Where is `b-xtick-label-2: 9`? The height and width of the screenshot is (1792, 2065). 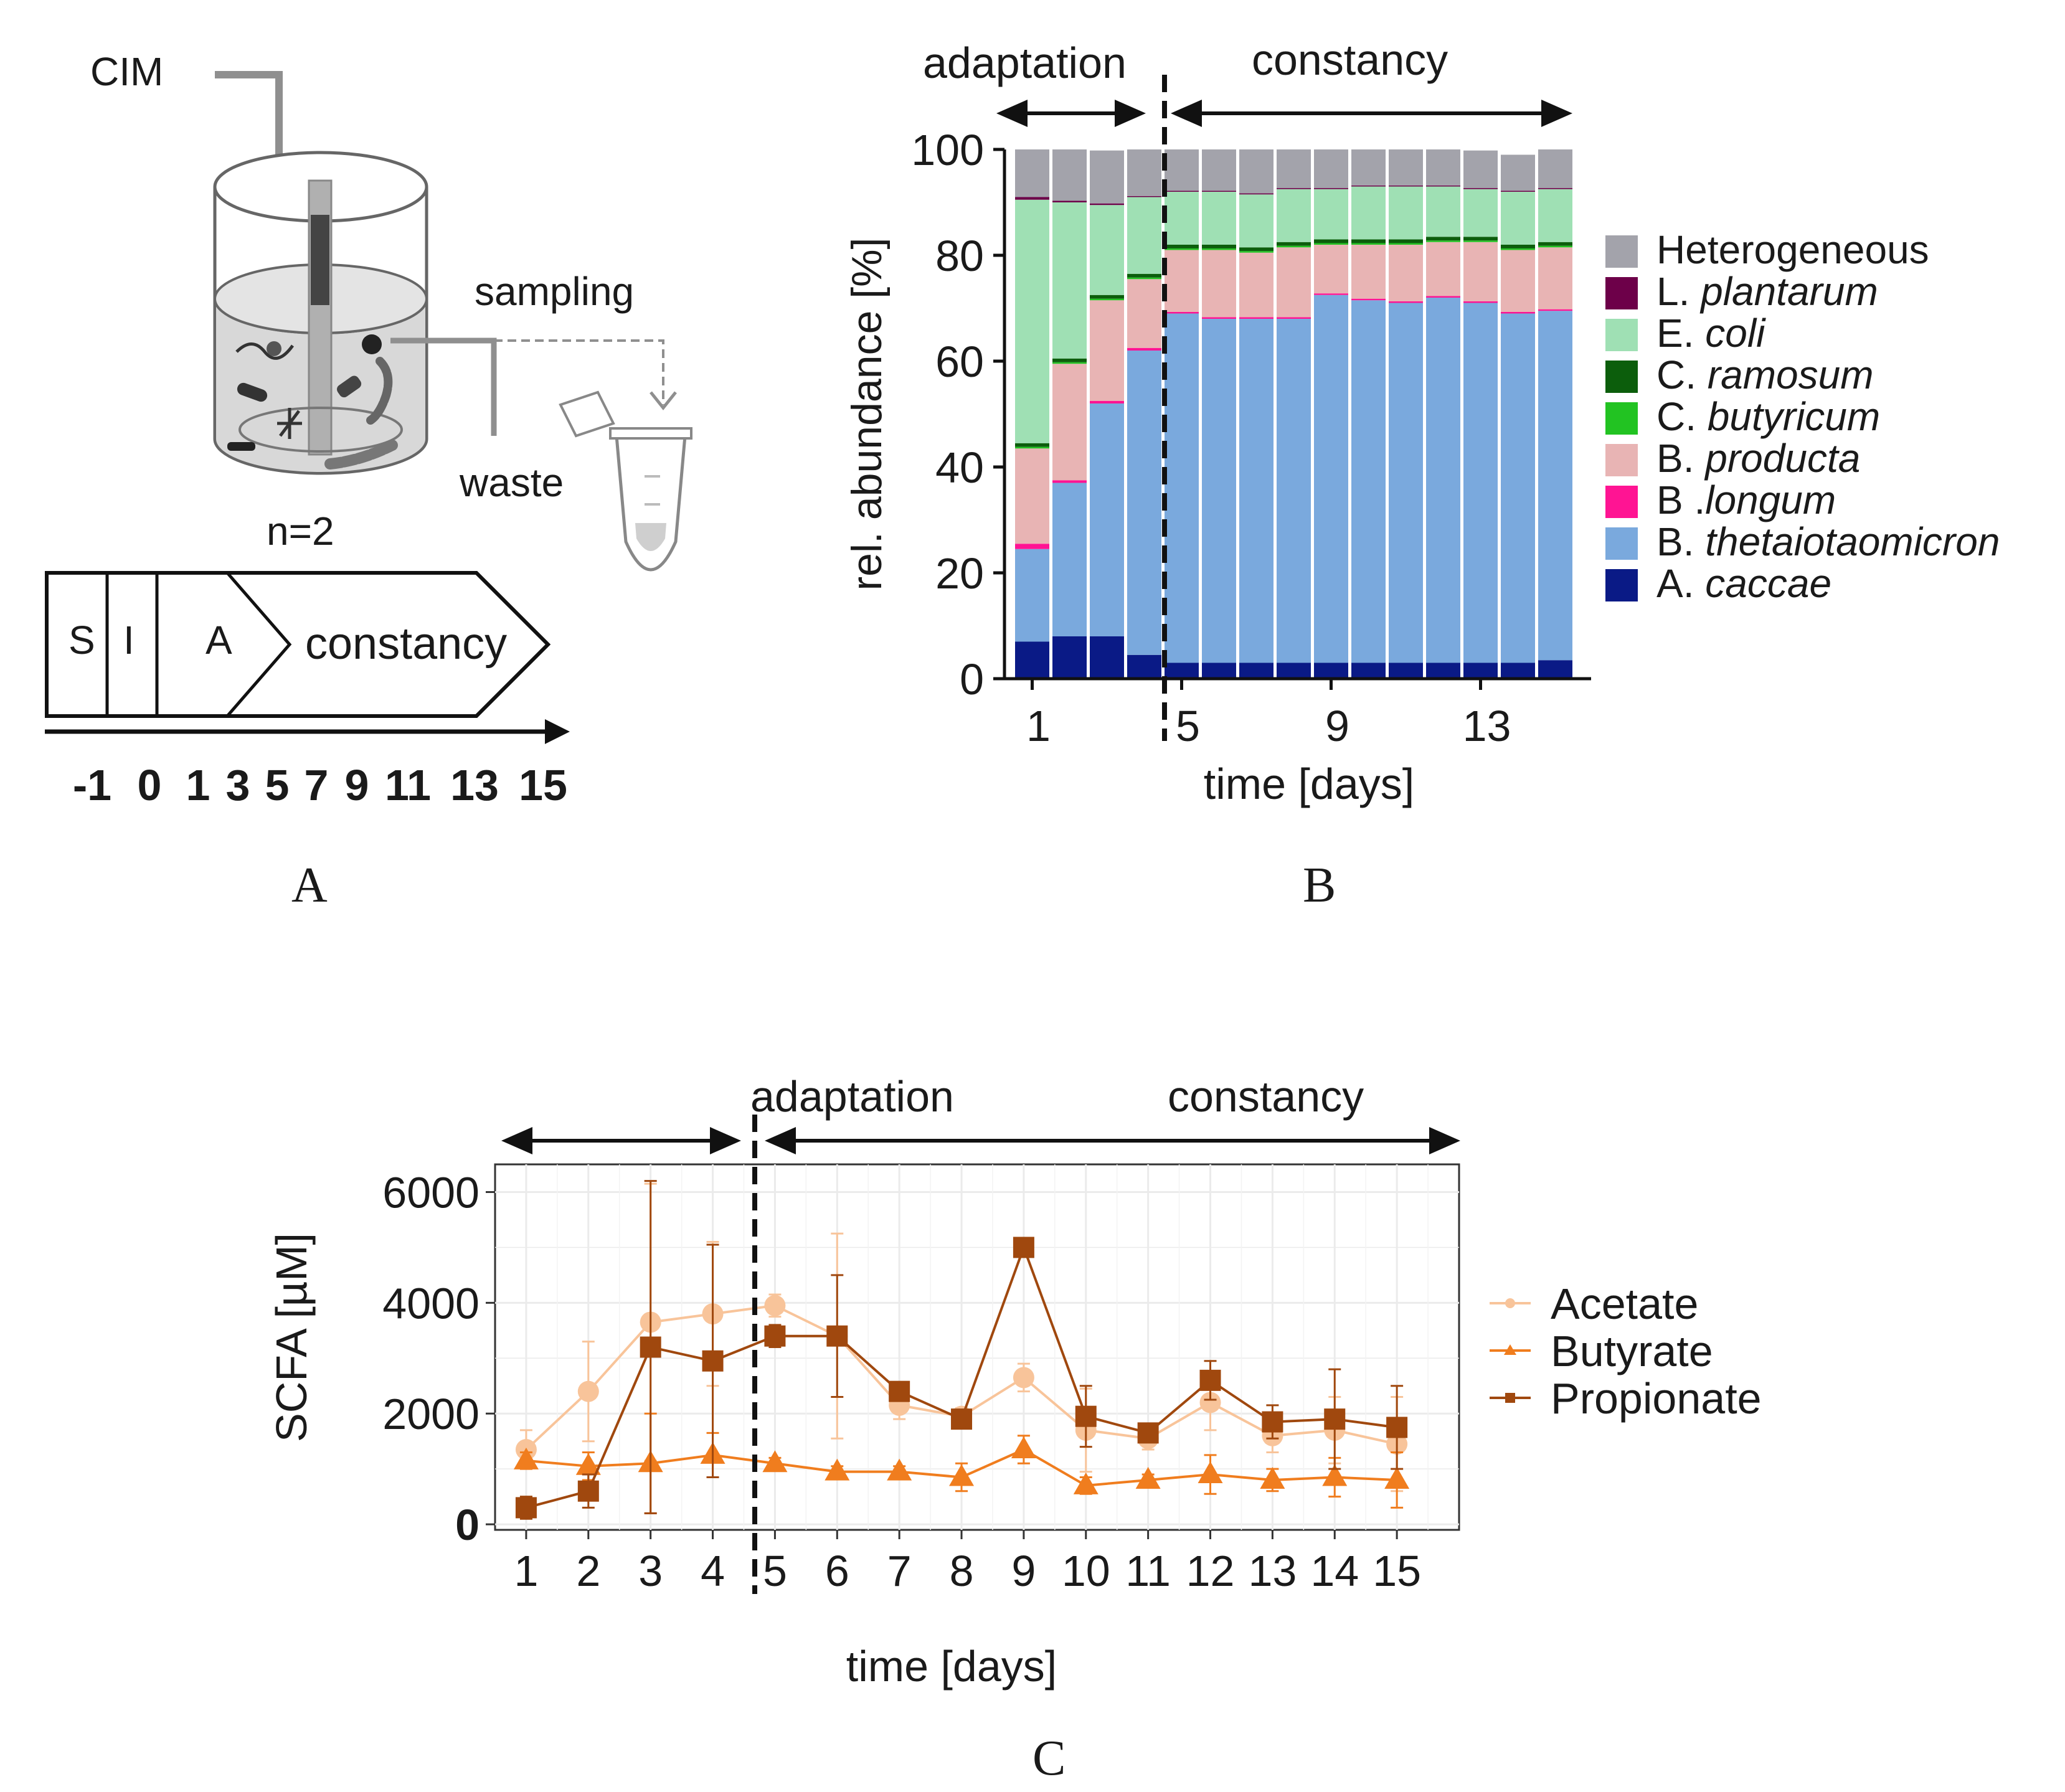
b-xtick-label-2: 9 is located at coordinates (1337, 726).